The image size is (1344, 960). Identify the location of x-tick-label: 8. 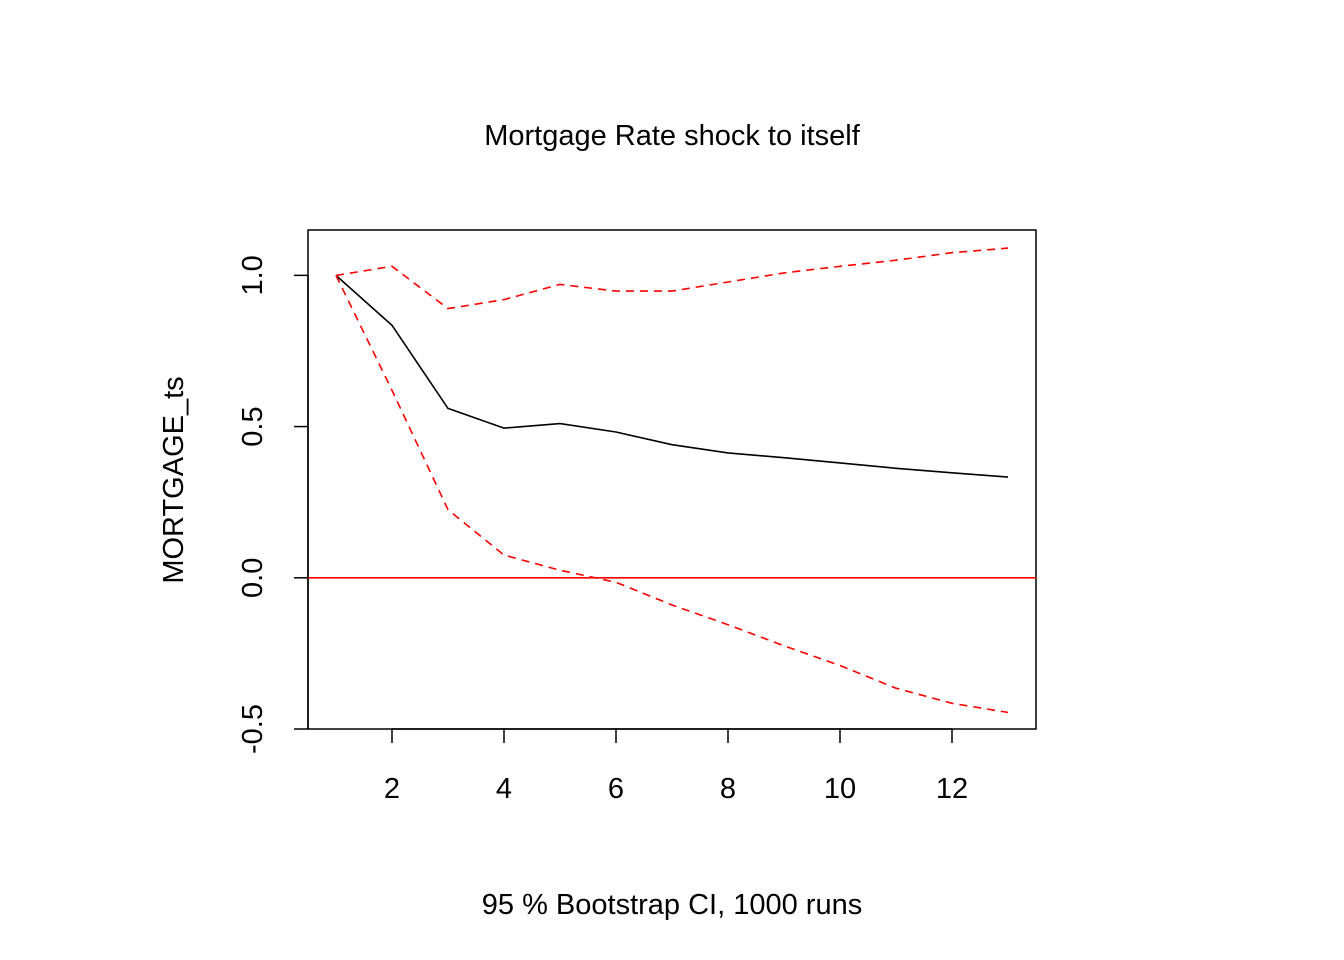
(728, 789).